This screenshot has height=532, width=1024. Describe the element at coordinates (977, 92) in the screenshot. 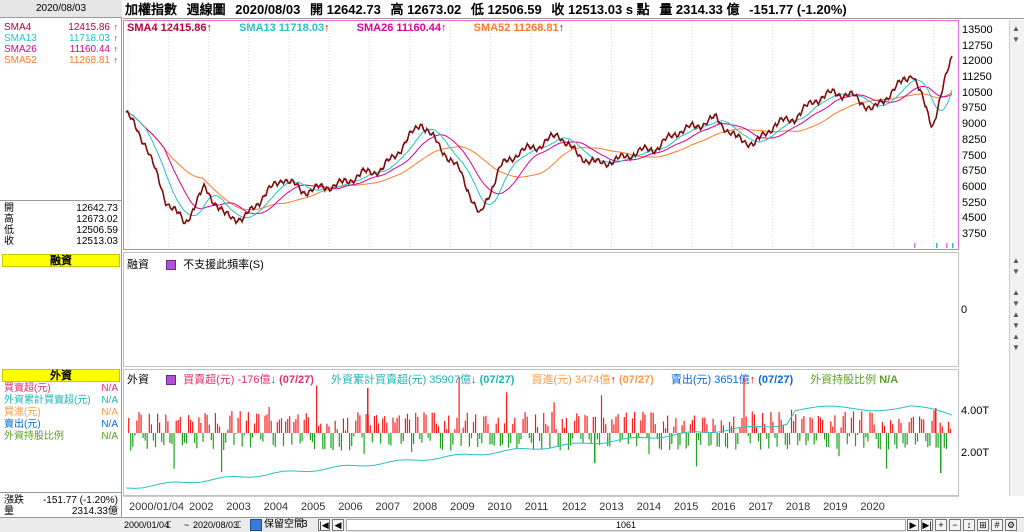

I see `price-axis-label: 10500` at that location.